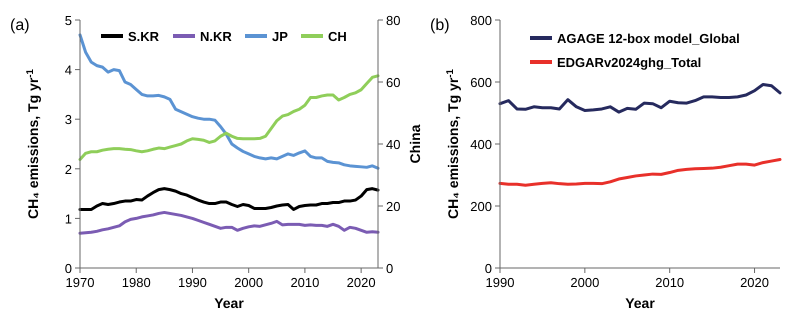  I want to click on y-tick-label: 200, so click(481, 206).